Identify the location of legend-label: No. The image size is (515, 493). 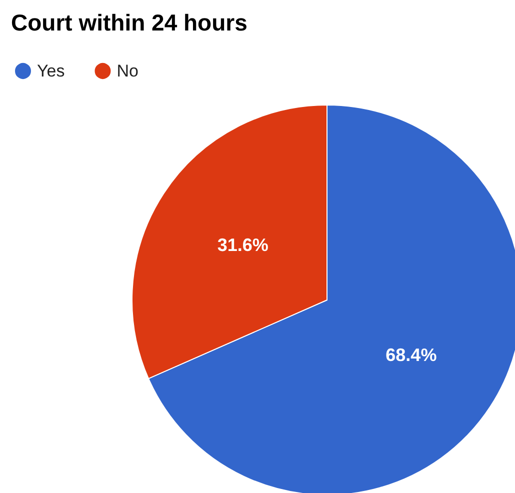
(127, 71).